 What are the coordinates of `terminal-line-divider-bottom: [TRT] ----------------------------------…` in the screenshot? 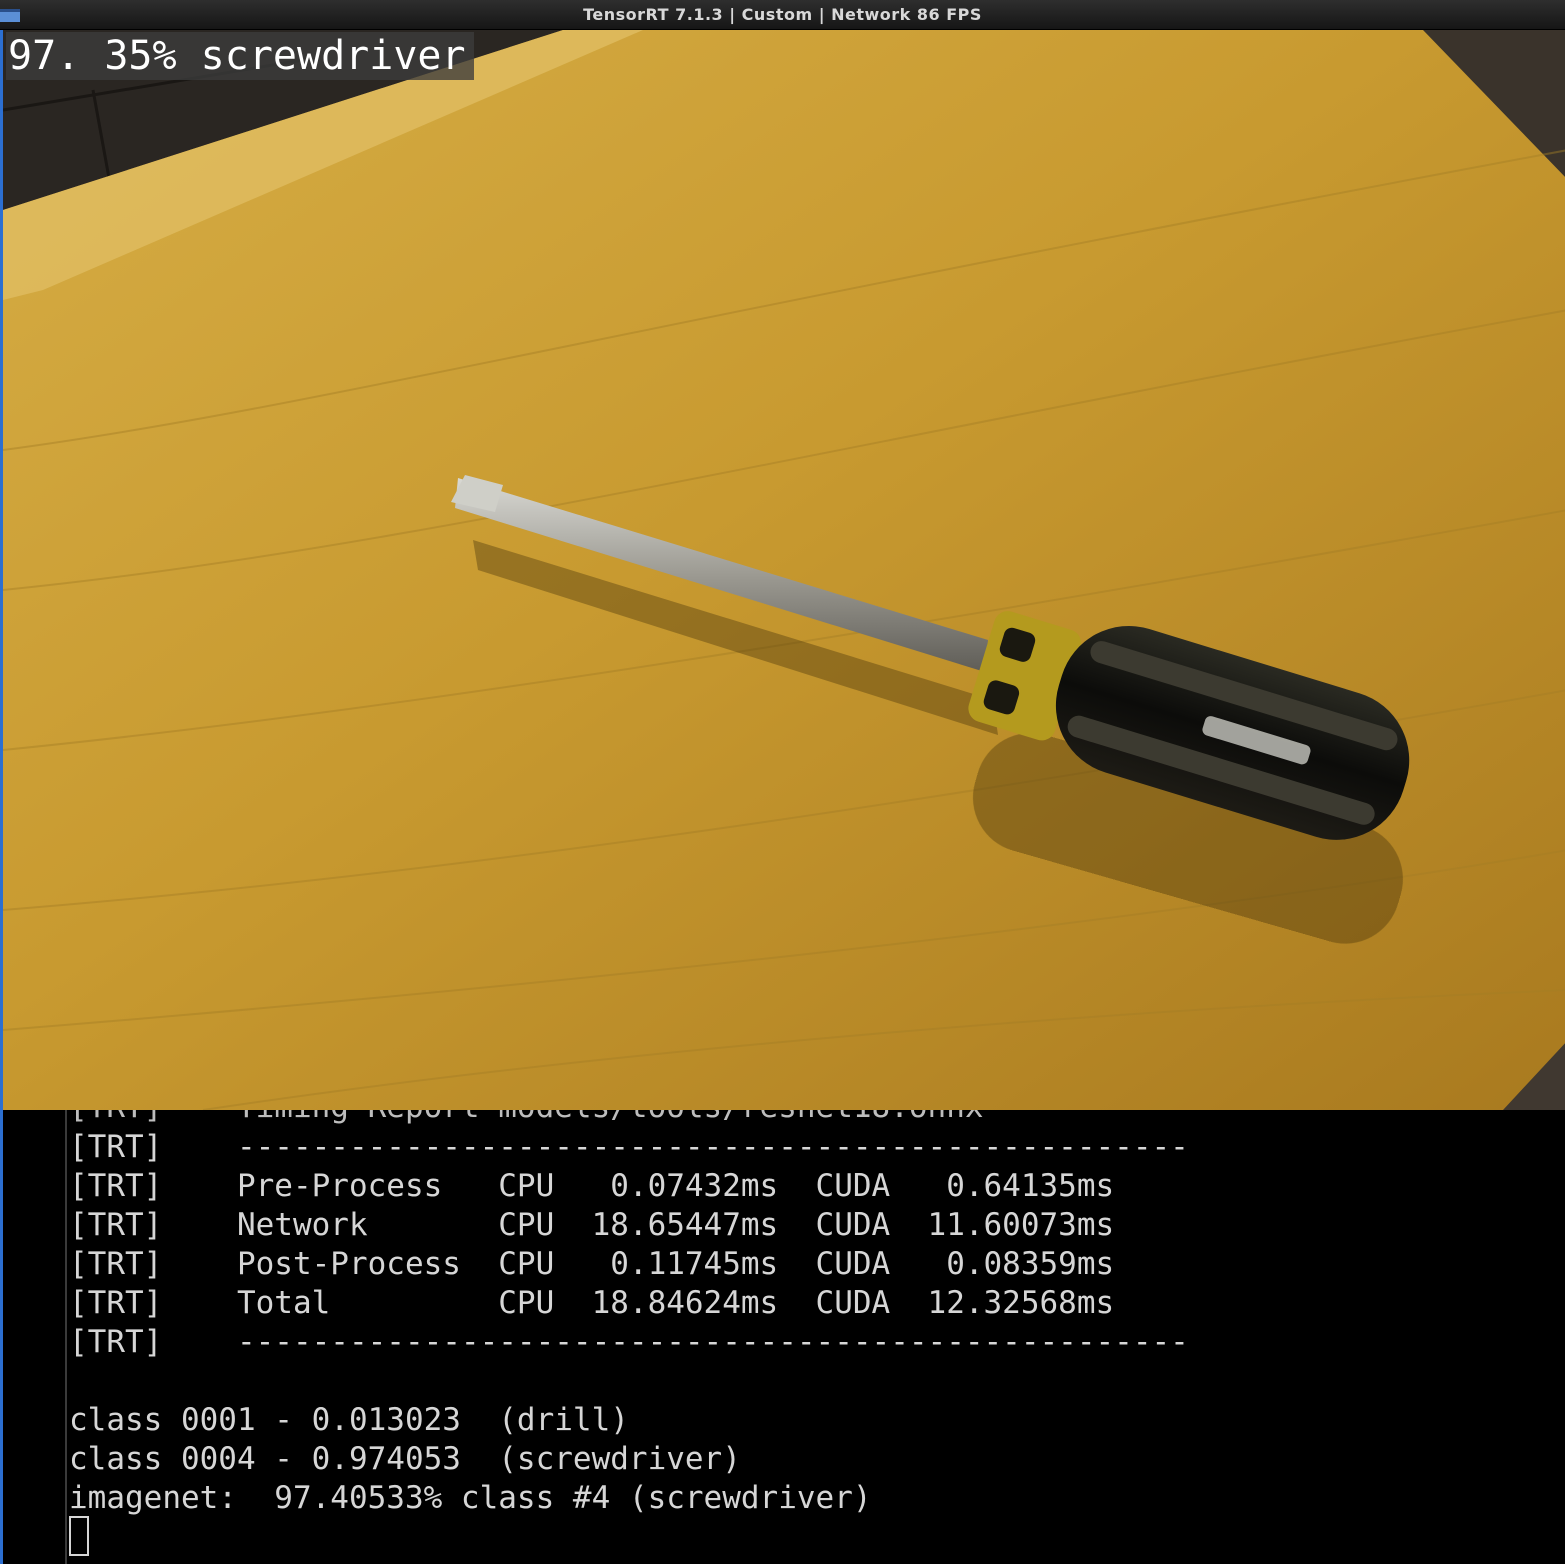 It's located at (629, 1342).